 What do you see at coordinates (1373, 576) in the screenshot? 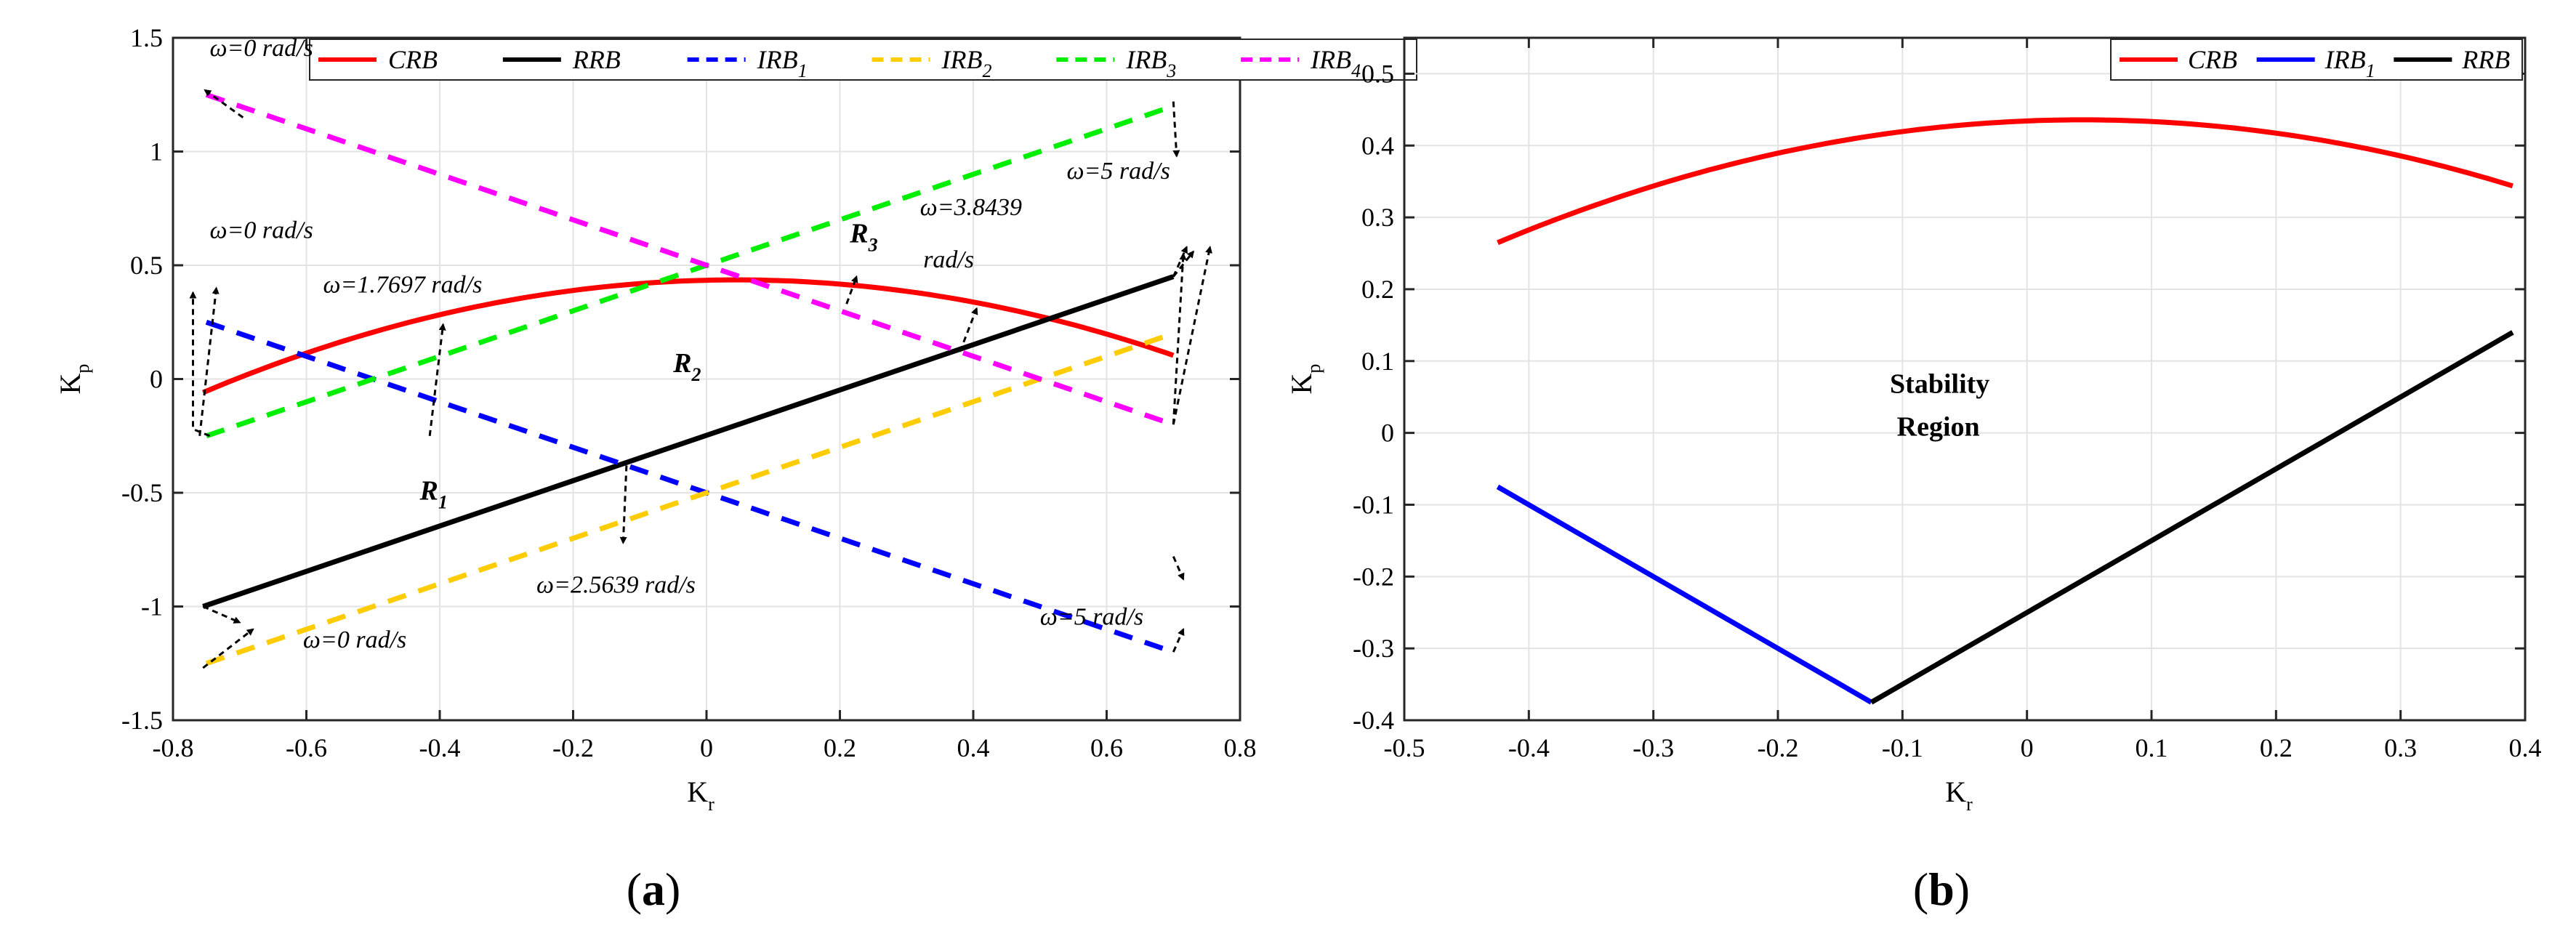
I see `y-tick-label: -0.2` at bounding box center [1373, 576].